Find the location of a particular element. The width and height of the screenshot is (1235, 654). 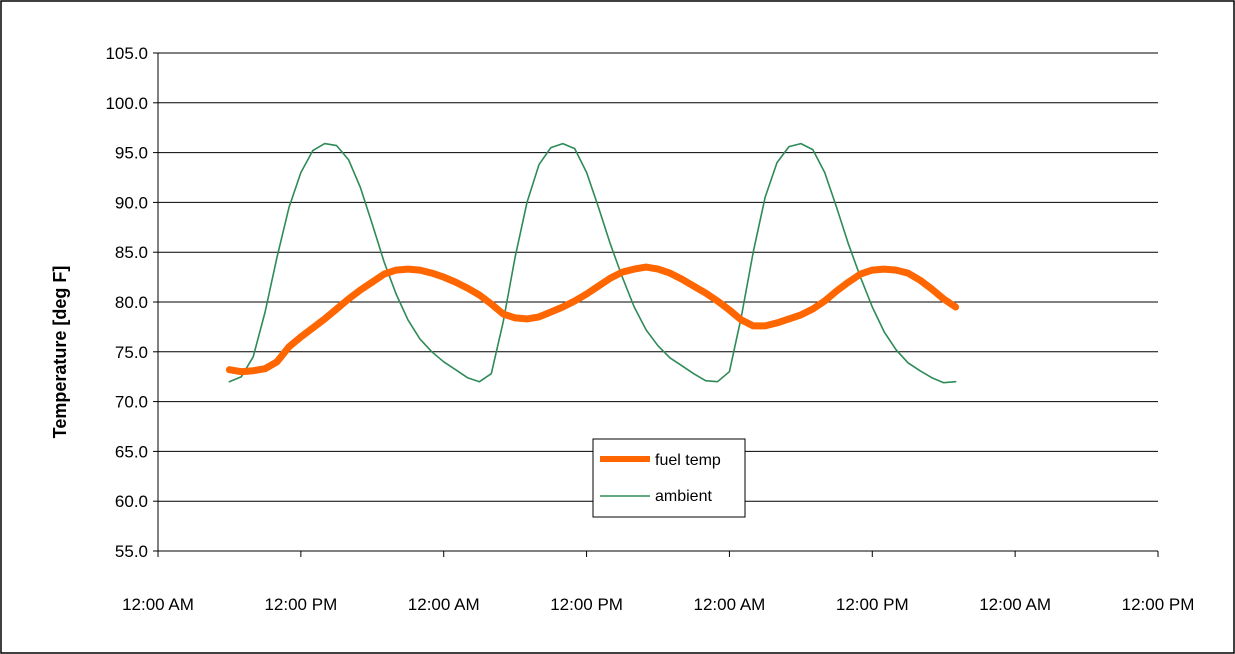

legend-box is located at coordinates (669, 478).